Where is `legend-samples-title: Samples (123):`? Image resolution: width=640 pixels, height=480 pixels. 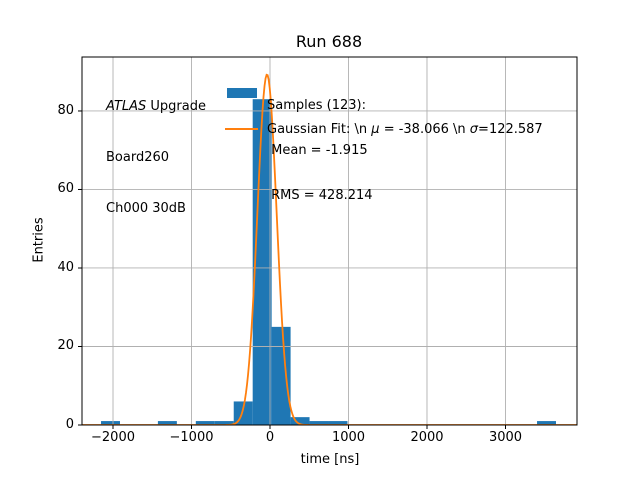 legend-samples-title: Samples (123): is located at coordinates (316, 105).